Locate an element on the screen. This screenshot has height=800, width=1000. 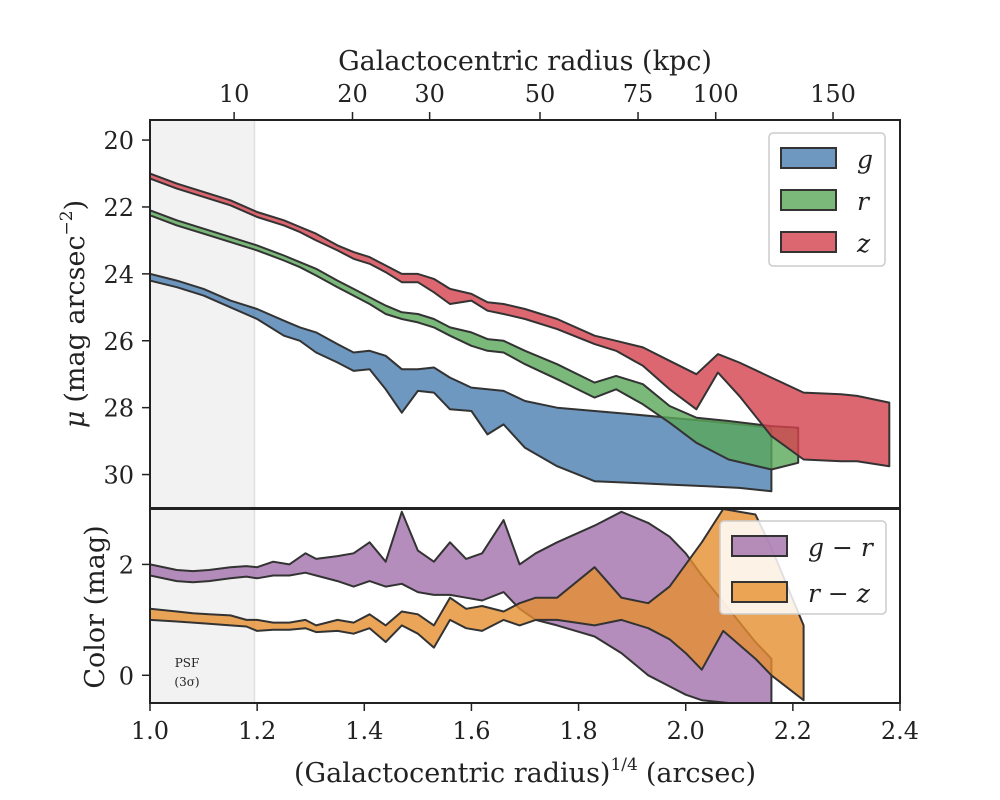
bottom-xtick-label: 1.6 is located at coordinates (471, 731).